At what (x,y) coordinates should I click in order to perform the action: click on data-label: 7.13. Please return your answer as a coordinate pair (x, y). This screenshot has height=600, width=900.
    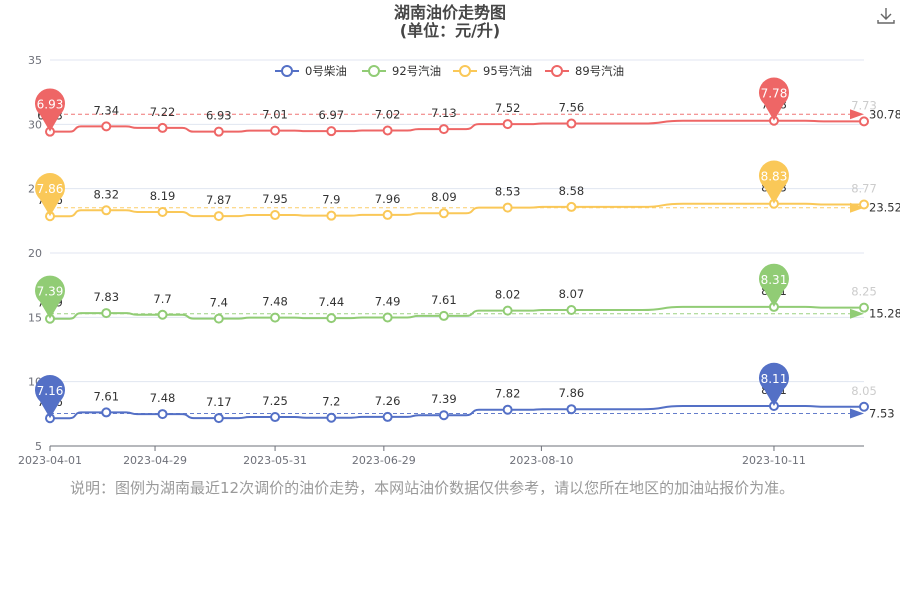
    Looking at the image, I should click on (444, 113).